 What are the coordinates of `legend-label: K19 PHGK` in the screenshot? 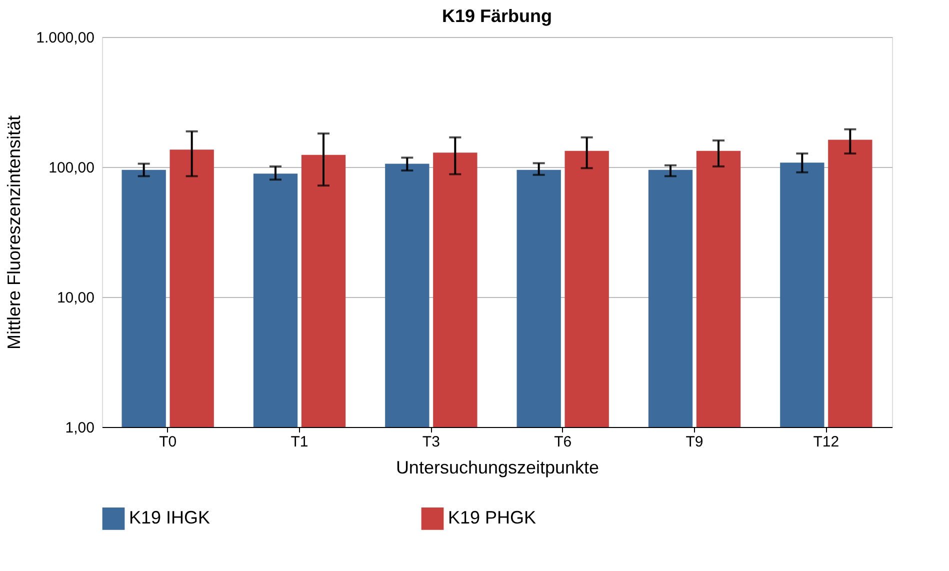 It's located at (492, 518).